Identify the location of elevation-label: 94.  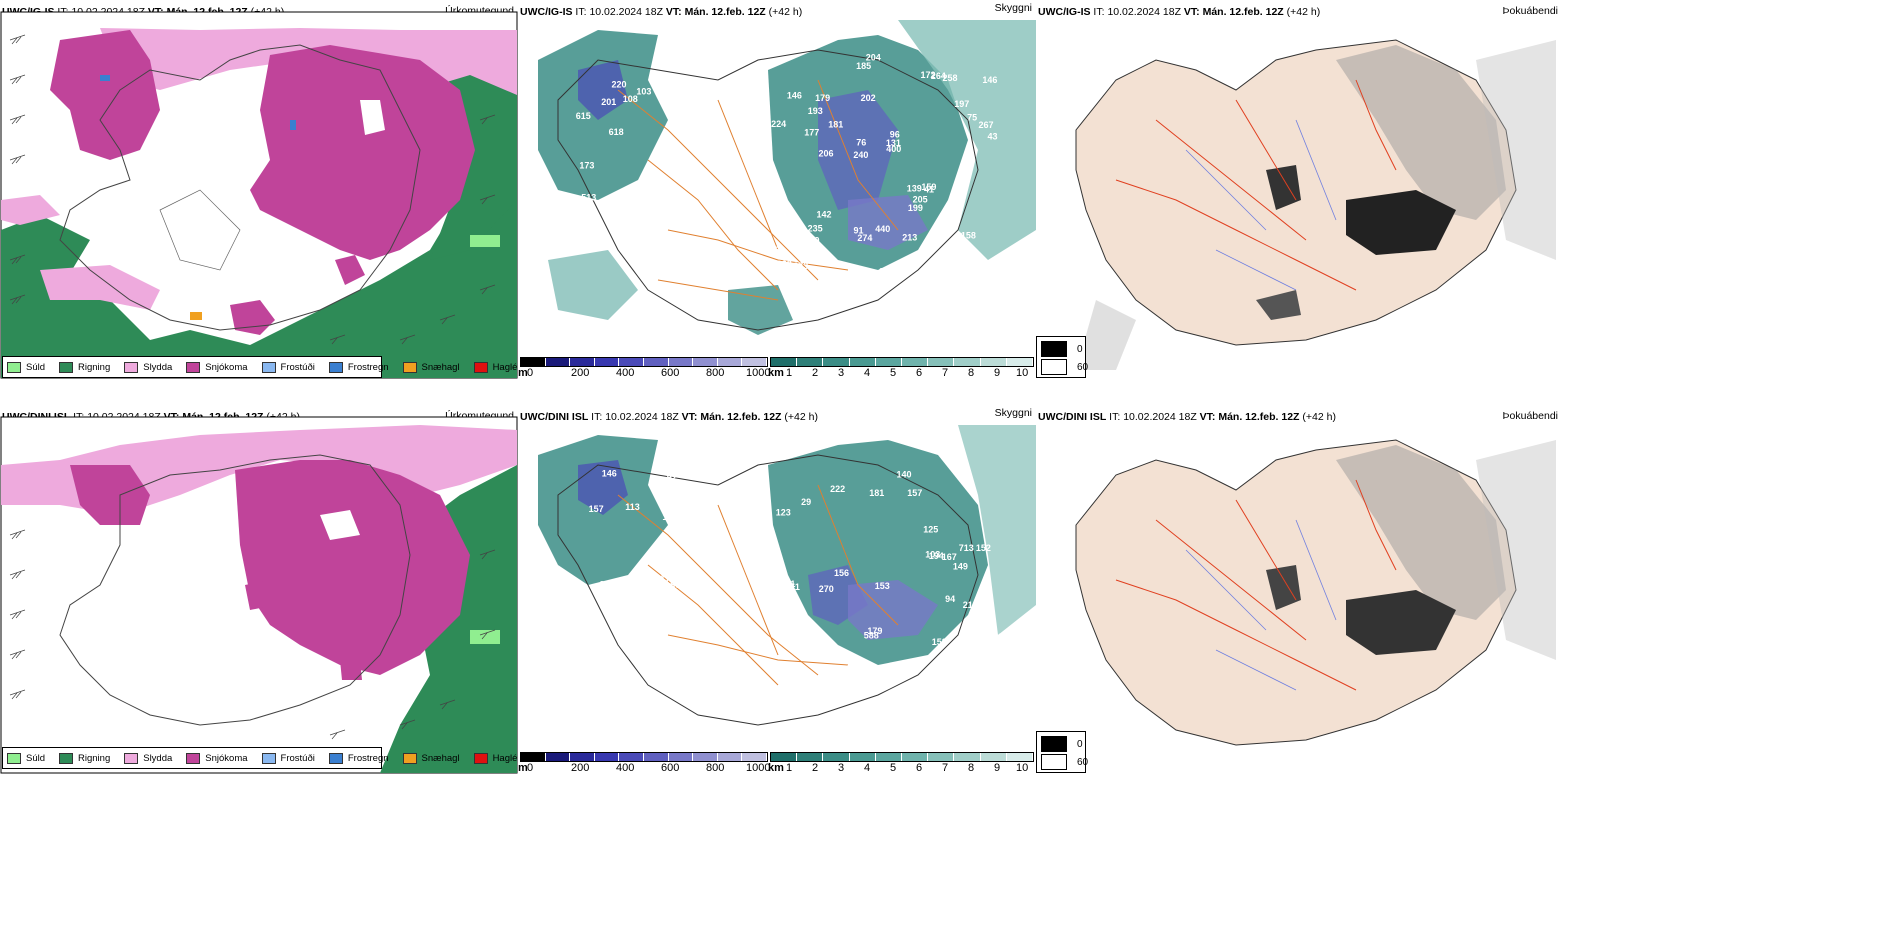
(950, 599).